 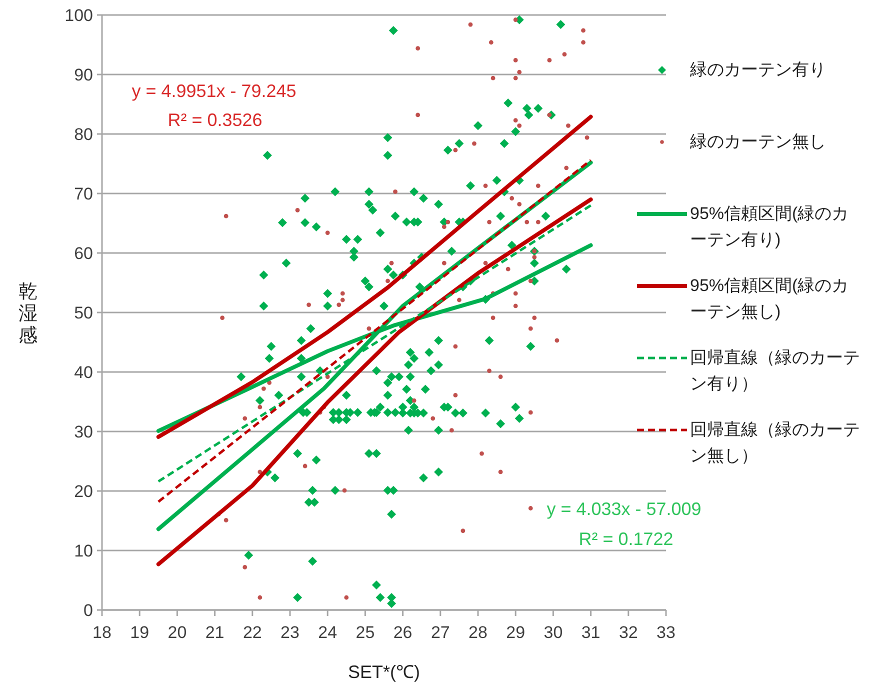 I want to click on x-tick-label: 20, so click(x=177, y=632).